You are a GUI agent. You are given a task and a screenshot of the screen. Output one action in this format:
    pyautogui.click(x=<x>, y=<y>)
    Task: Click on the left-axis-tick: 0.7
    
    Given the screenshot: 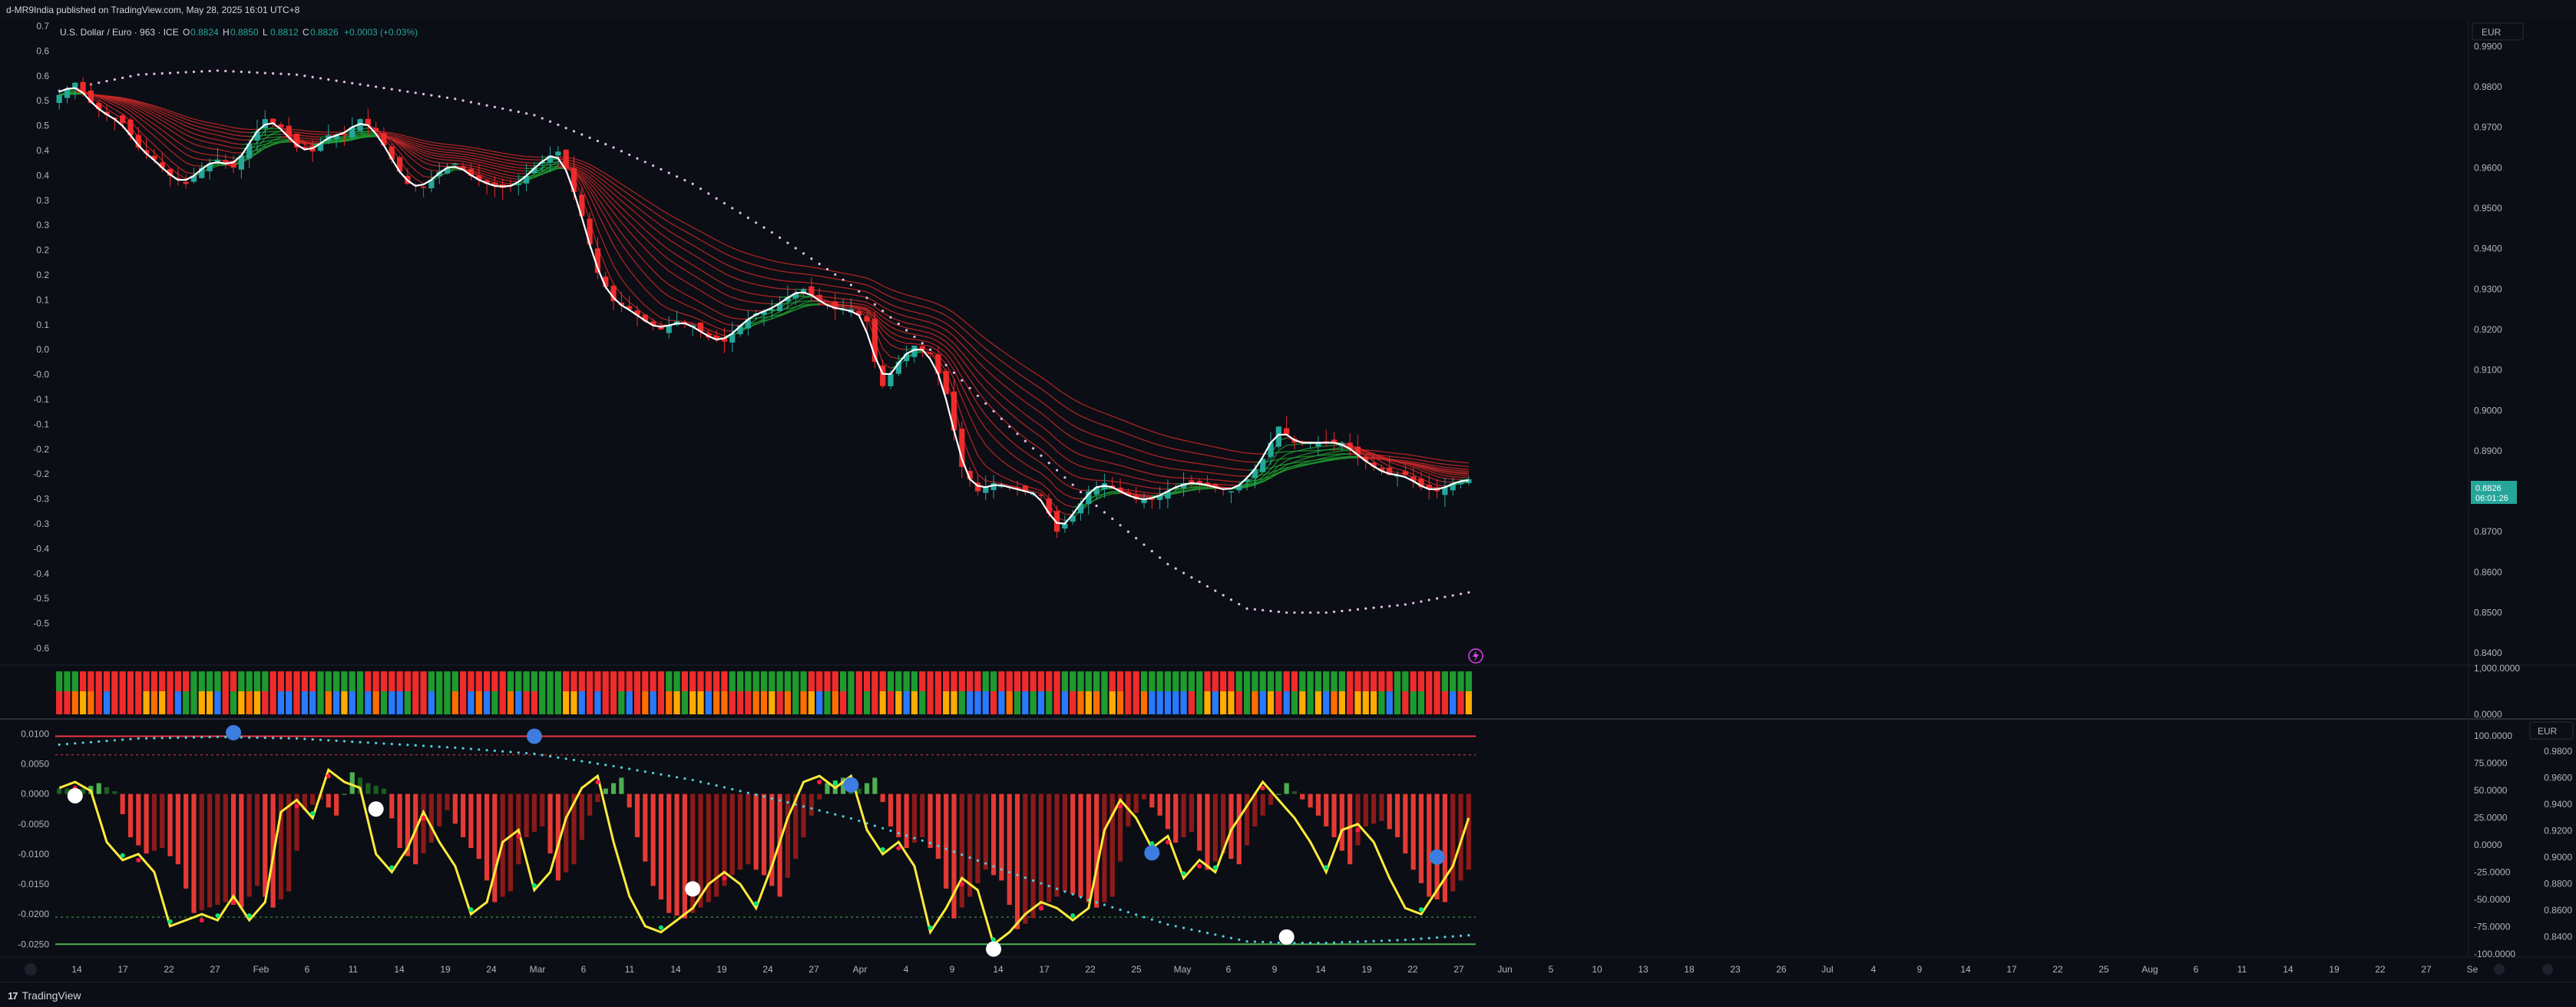 What is the action you would take?
    pyautogui.click(x=42, y=26)
    